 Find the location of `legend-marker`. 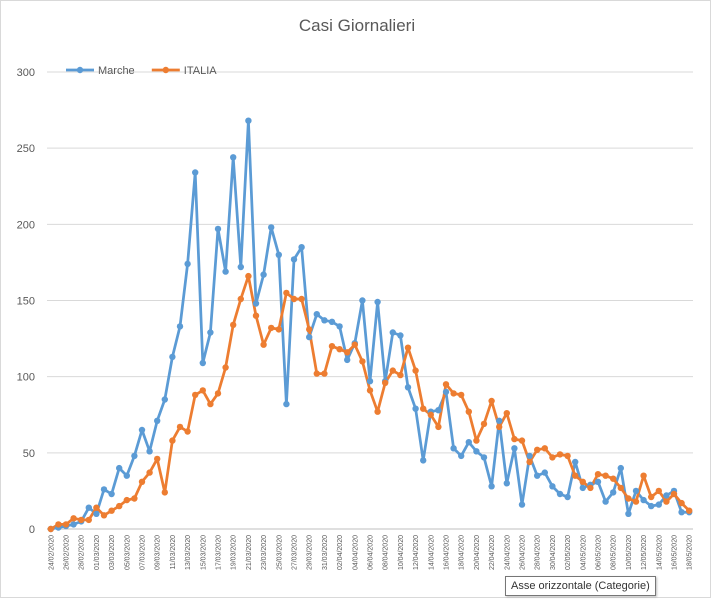

legend-marker is located at coordinates (80, 70).